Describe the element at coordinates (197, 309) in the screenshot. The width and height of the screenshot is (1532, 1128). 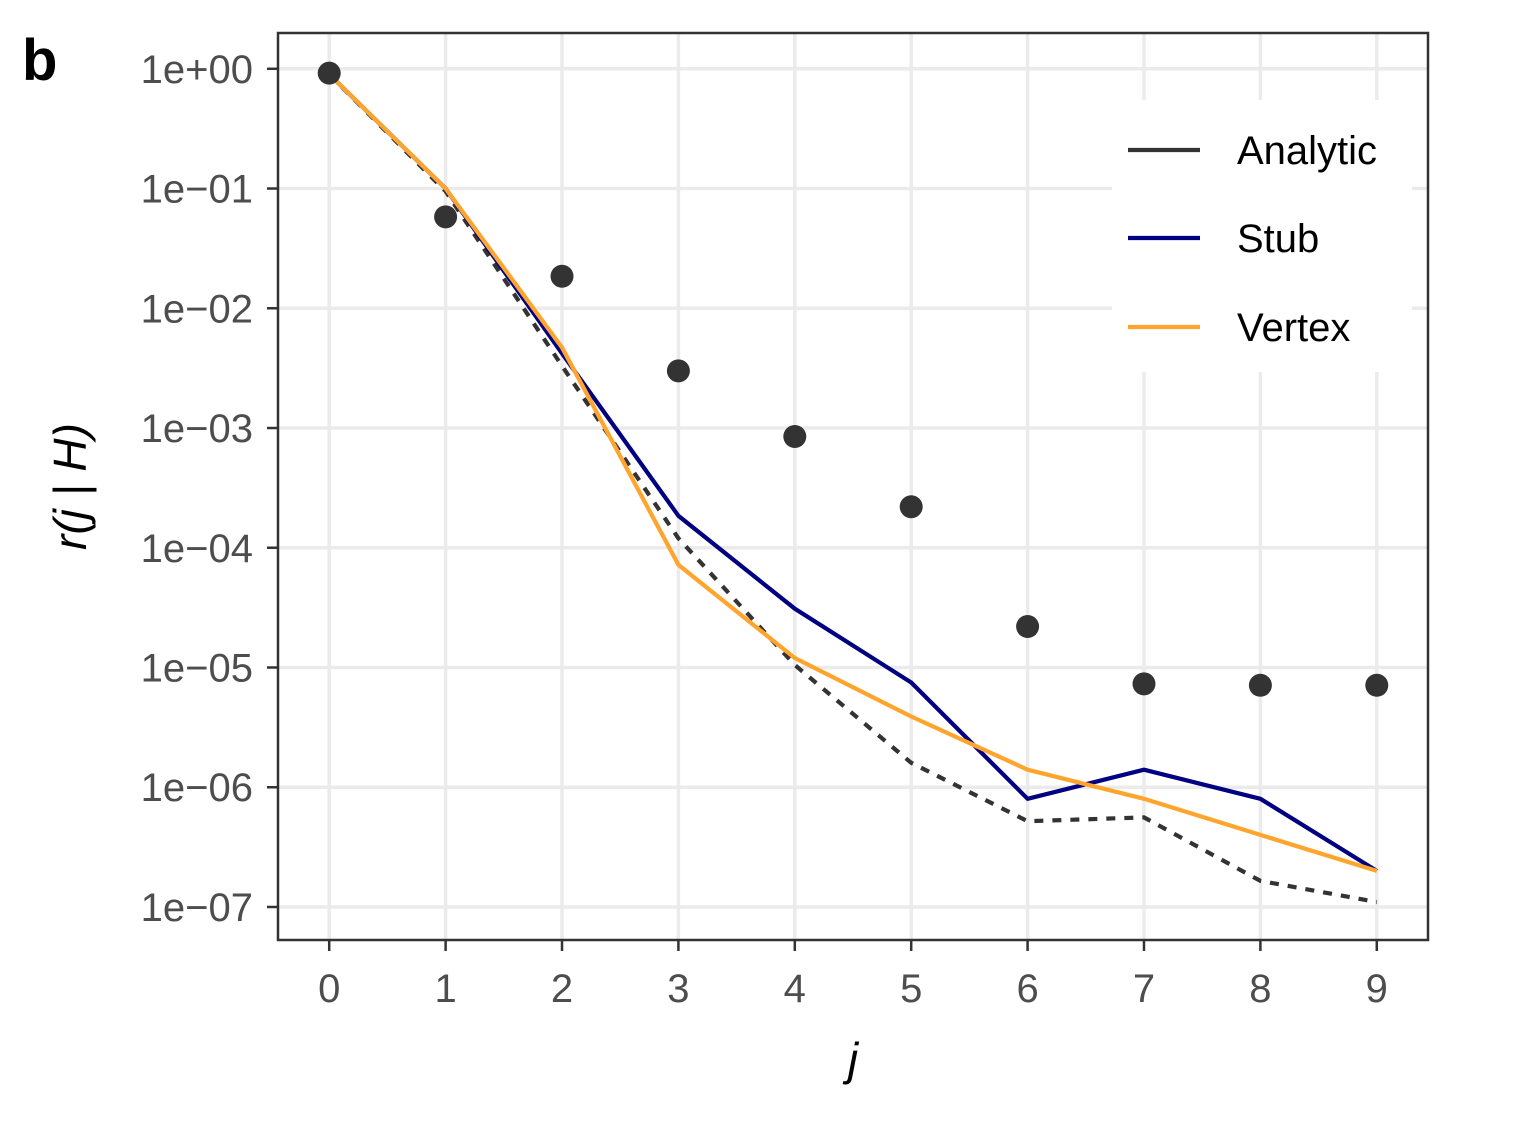
I see `y-tick-label-2: 1e−02` at that location.